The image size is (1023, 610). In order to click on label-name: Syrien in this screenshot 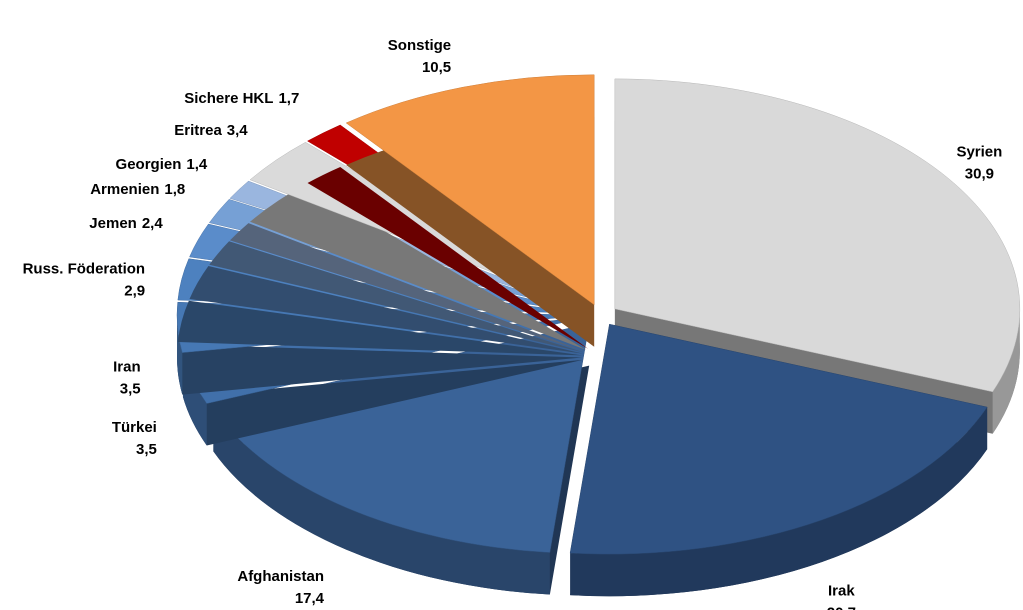, I will do `click(979, 152)`.